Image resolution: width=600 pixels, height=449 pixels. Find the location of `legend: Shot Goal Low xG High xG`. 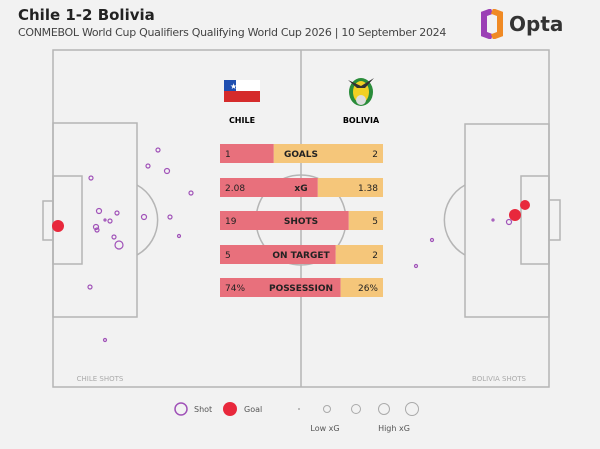

legend: Shot Goal Low xG High xG is located at coordinates (296, 417).